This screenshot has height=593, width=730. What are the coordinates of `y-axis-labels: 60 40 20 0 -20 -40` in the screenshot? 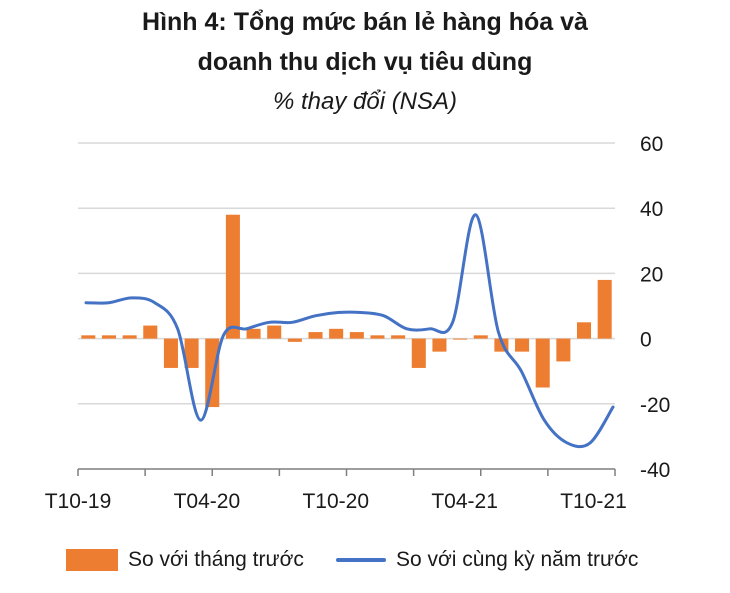 It's located at (655, 307).